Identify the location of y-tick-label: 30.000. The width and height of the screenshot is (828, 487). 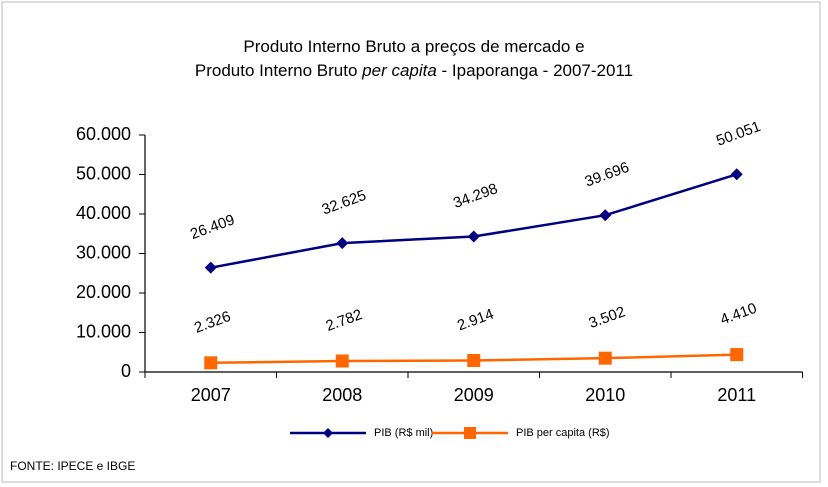
(103, 252).